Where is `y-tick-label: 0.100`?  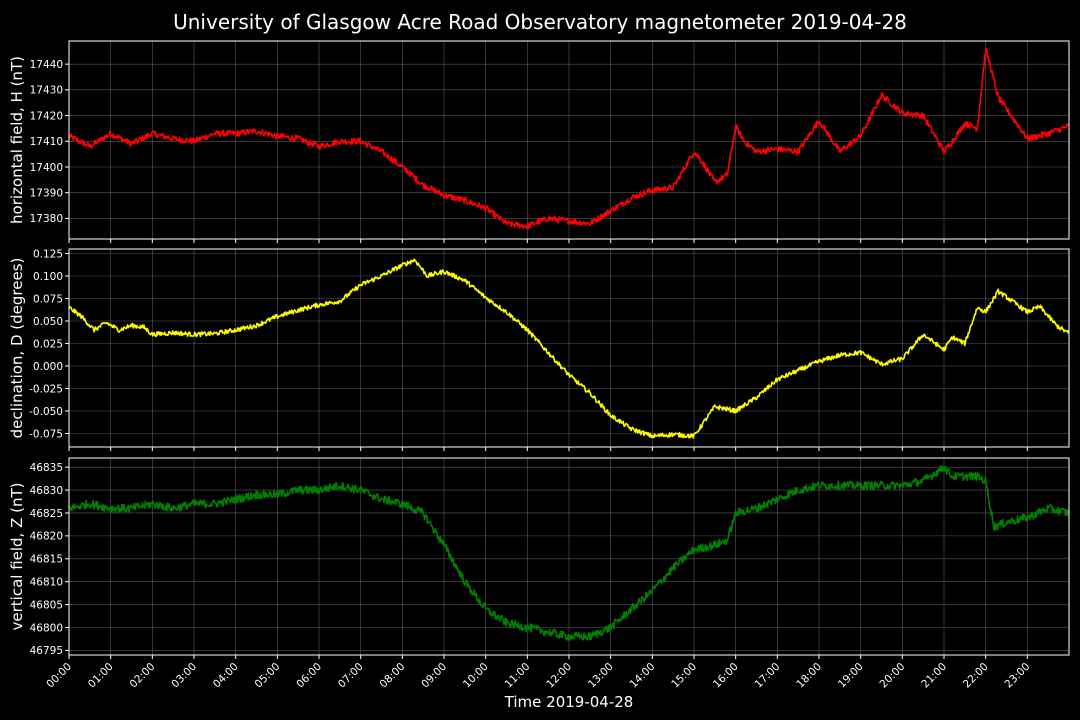 y-tick-label: 0.100 is located at coordinates (48, 277).